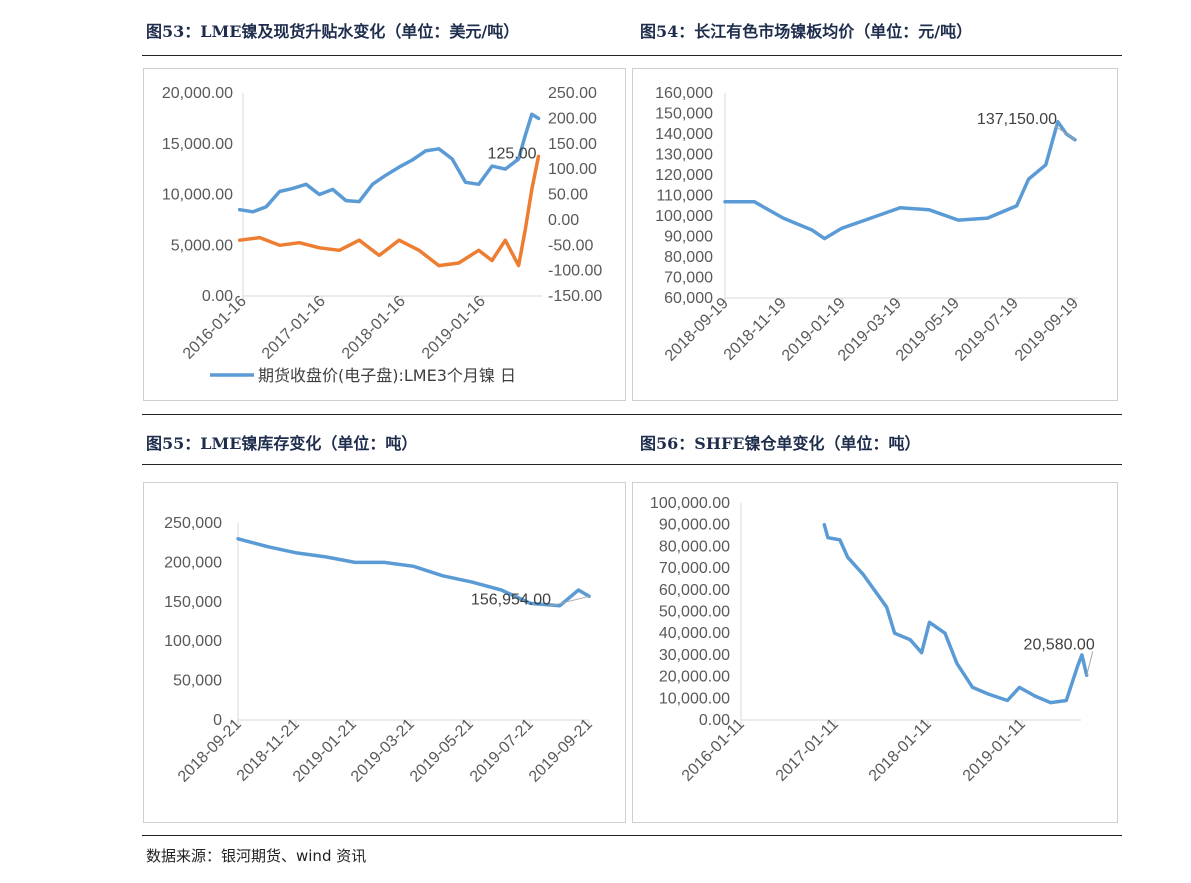 This screenshot has width=1191, height=883. Describe the element at coordinates (1047, 330) in the screenshot. I see `x-tick-label: 2019-09-19` at that location.